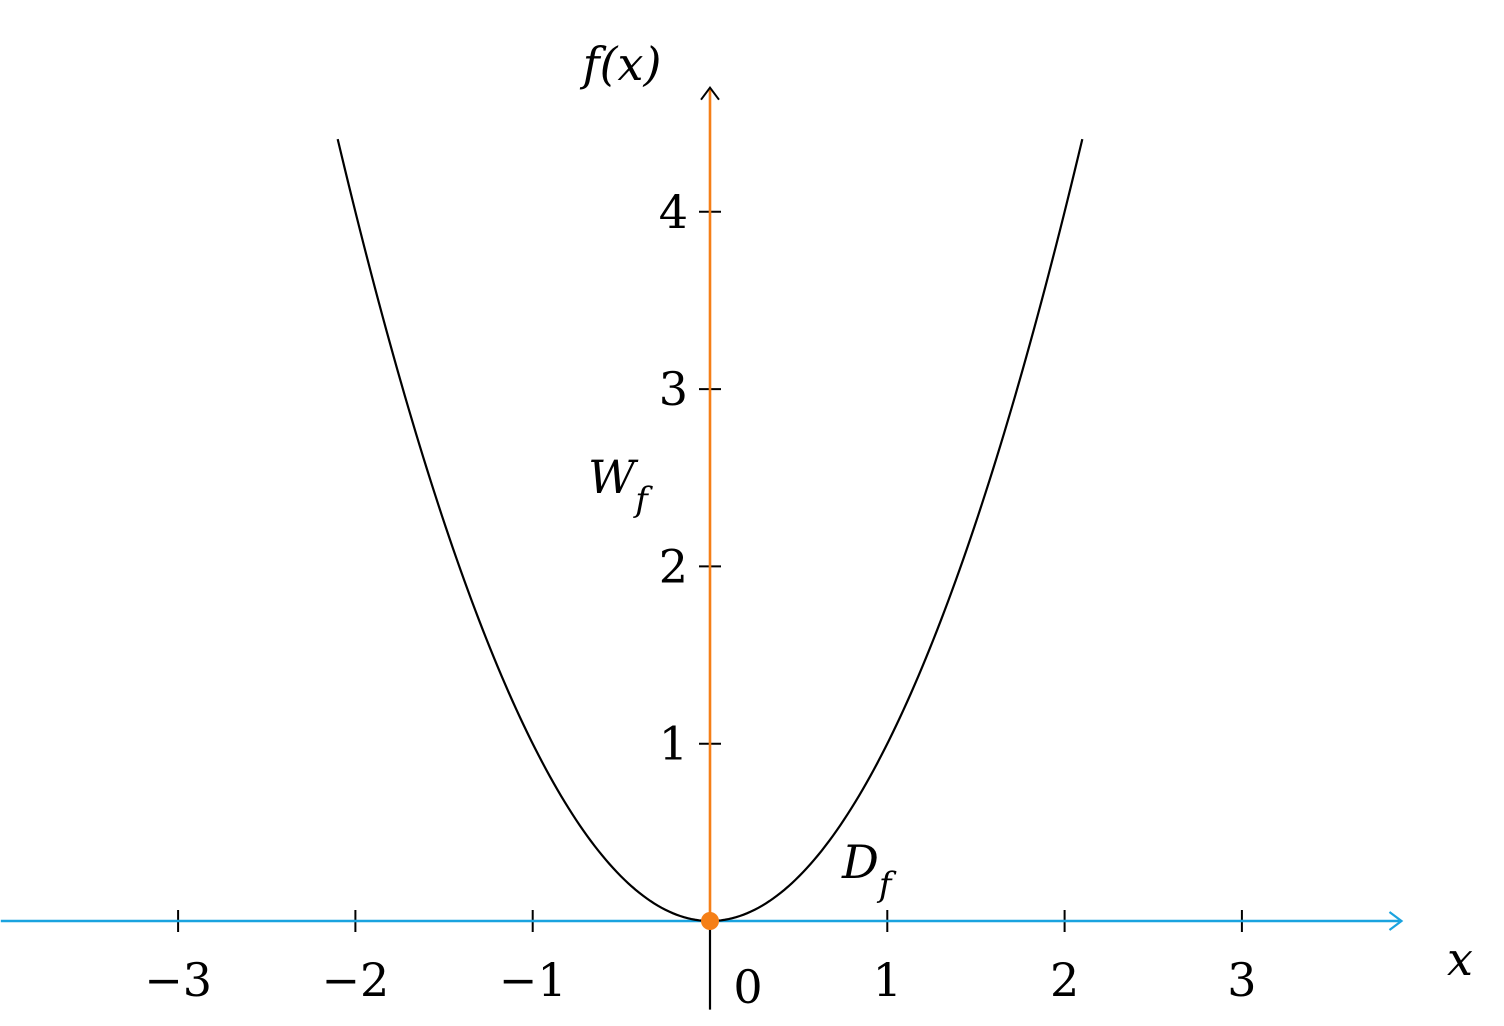 The height and width of the screenshot is (1026, 1504). I want to click on x-axis-arrowhead, so click(1396, 921).